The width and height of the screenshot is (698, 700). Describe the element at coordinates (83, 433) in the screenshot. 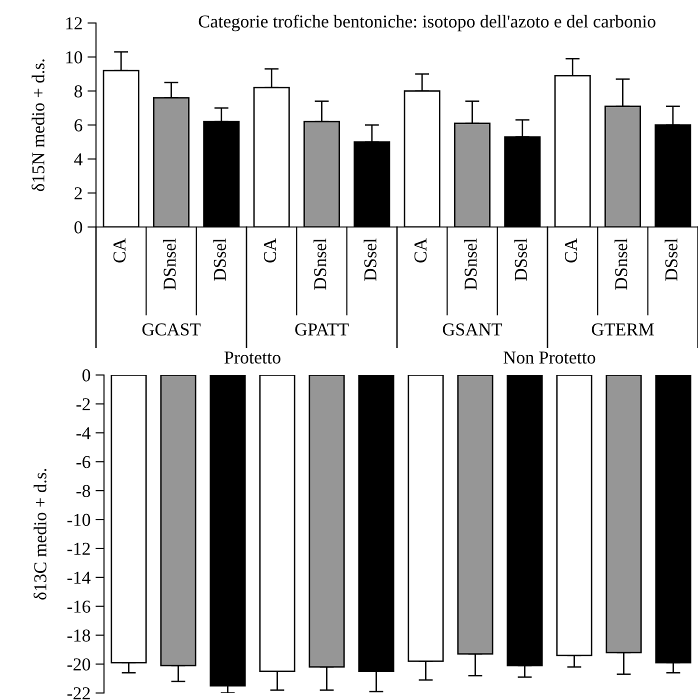

I see `y-tick-label: -4` at that location.